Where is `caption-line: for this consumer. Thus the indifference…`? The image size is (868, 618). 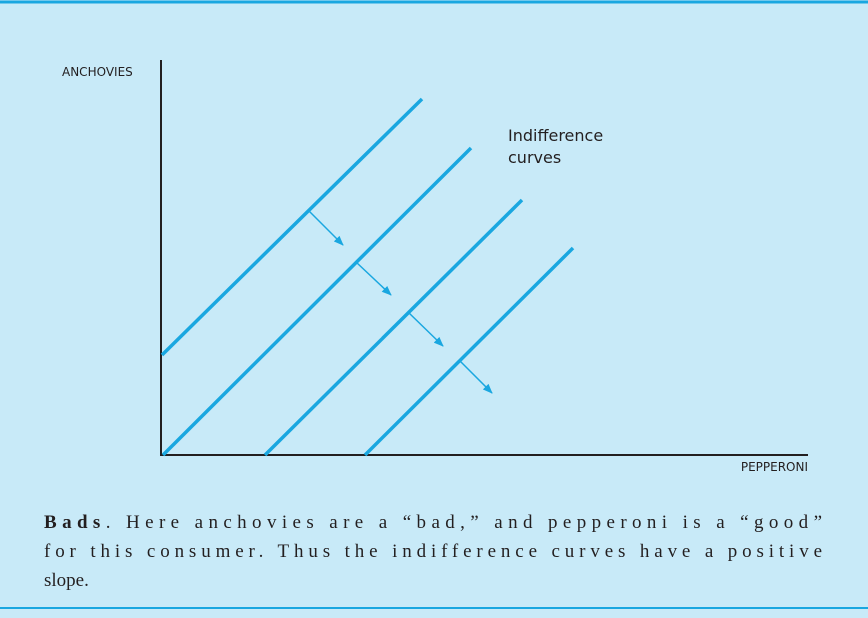 caption-line: for this consumer. Thus the indifference… is located at coordinates (433, 551).